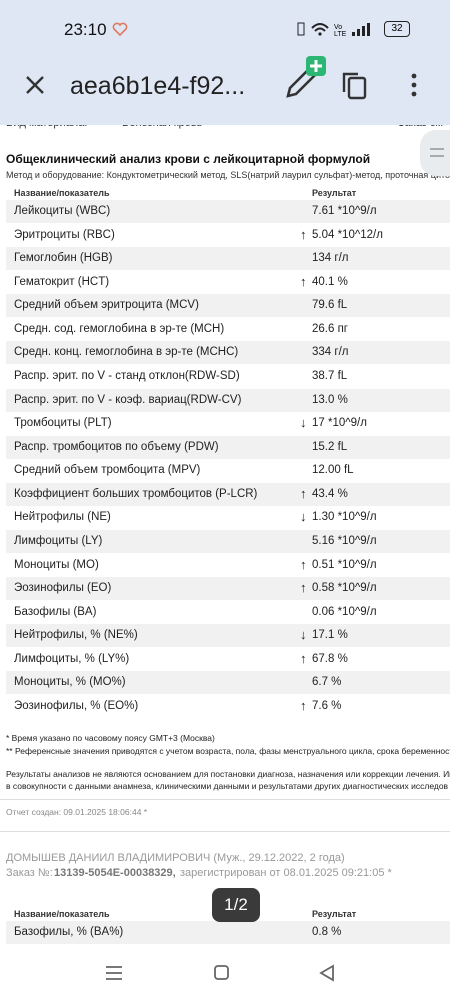 The width and height of the screenshot is (450, 1005). What do you see at coordinates (126, 352) in the screenshot?
I see `row-name: Средн. конц. гемоглобина в эр-те (MCHC)` at bounding box center [126, 352].